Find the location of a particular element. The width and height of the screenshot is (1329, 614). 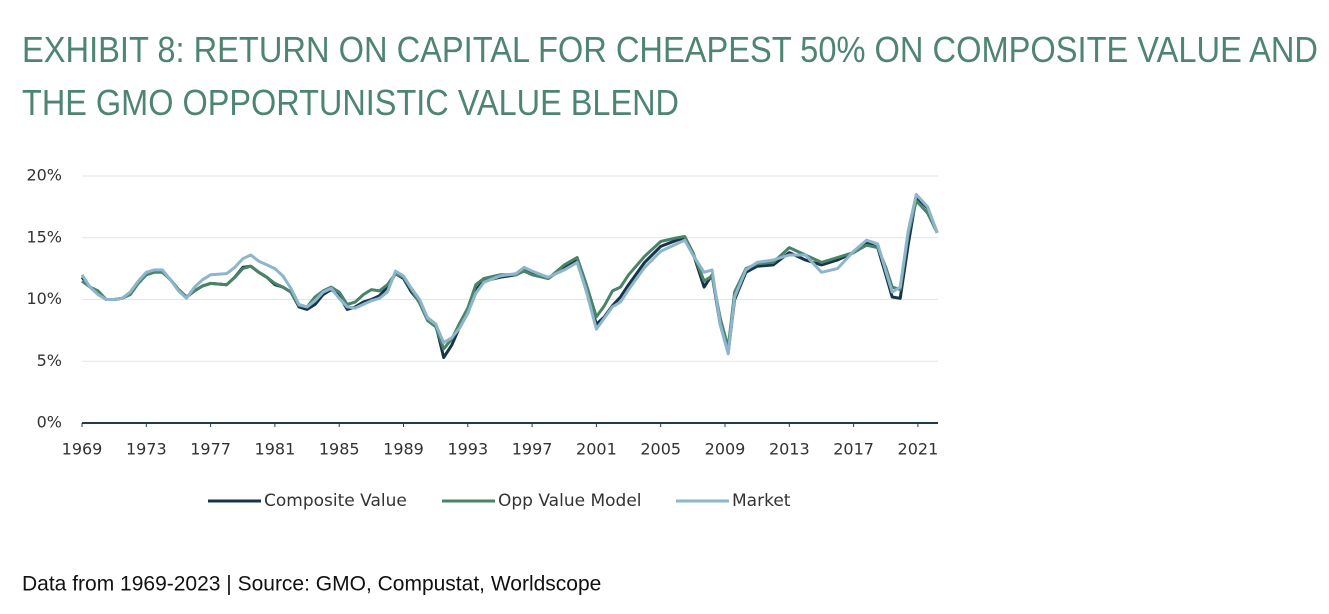

x-tick-label: 1973 is located at coordinates (146, 449).